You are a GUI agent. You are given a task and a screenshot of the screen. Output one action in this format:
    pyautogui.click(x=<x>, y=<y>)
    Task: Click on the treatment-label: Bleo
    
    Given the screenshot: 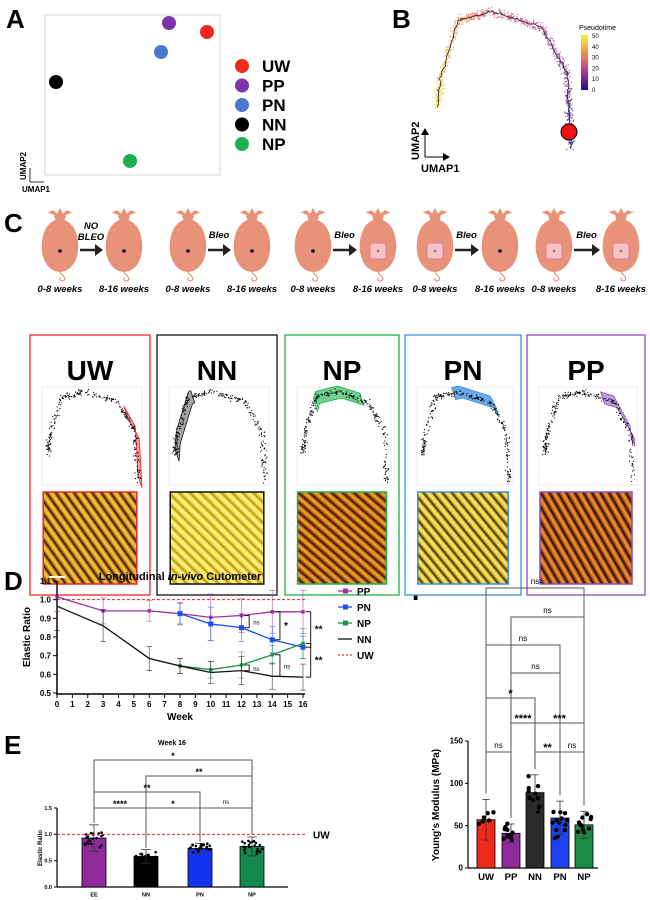 What is the action you would take?
    pyautogui.click(x=586, y=235)
    